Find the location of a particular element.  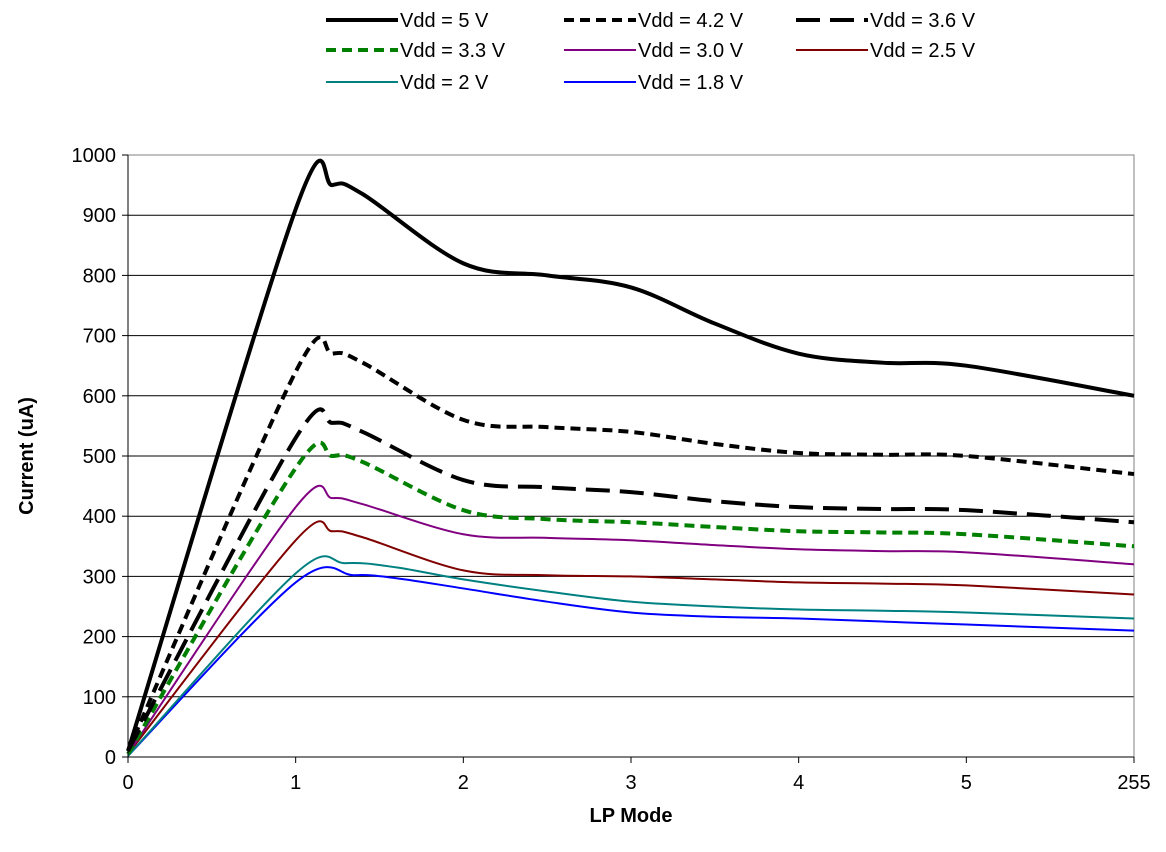

legend-label-5: Vdd = 3.0 V is located at coordinates (691, 51).